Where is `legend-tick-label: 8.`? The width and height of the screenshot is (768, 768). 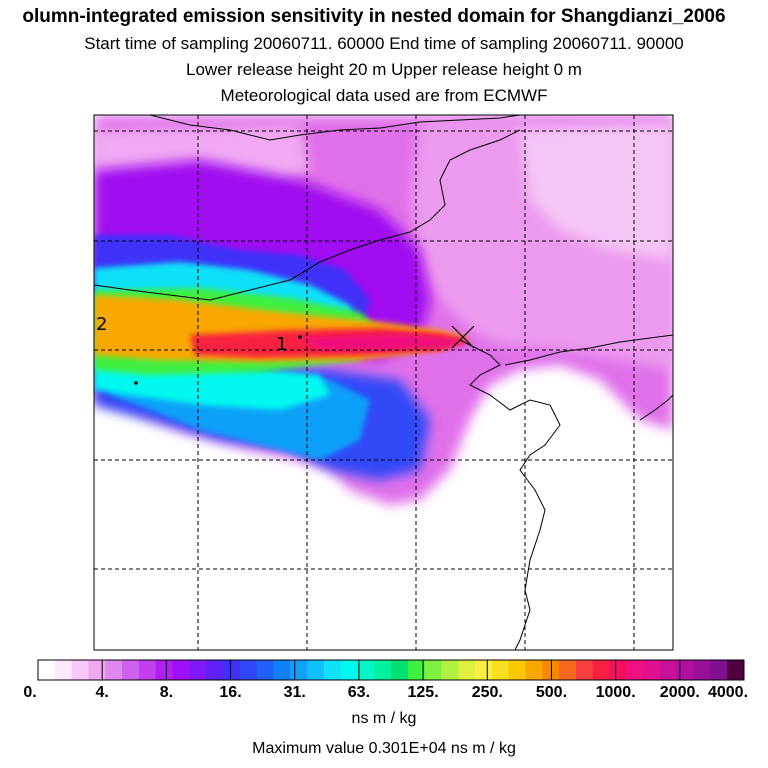
legend-tick-label: 8. is located at coordinates (166, 692).